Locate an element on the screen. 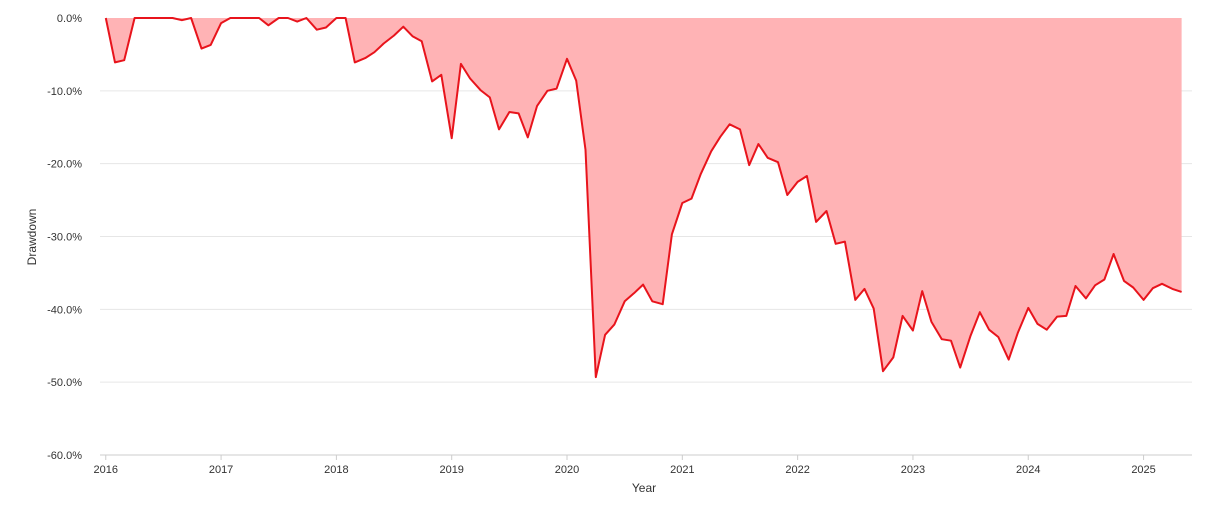  x-tick-label: 2021 is located at coordinates (682, 470).